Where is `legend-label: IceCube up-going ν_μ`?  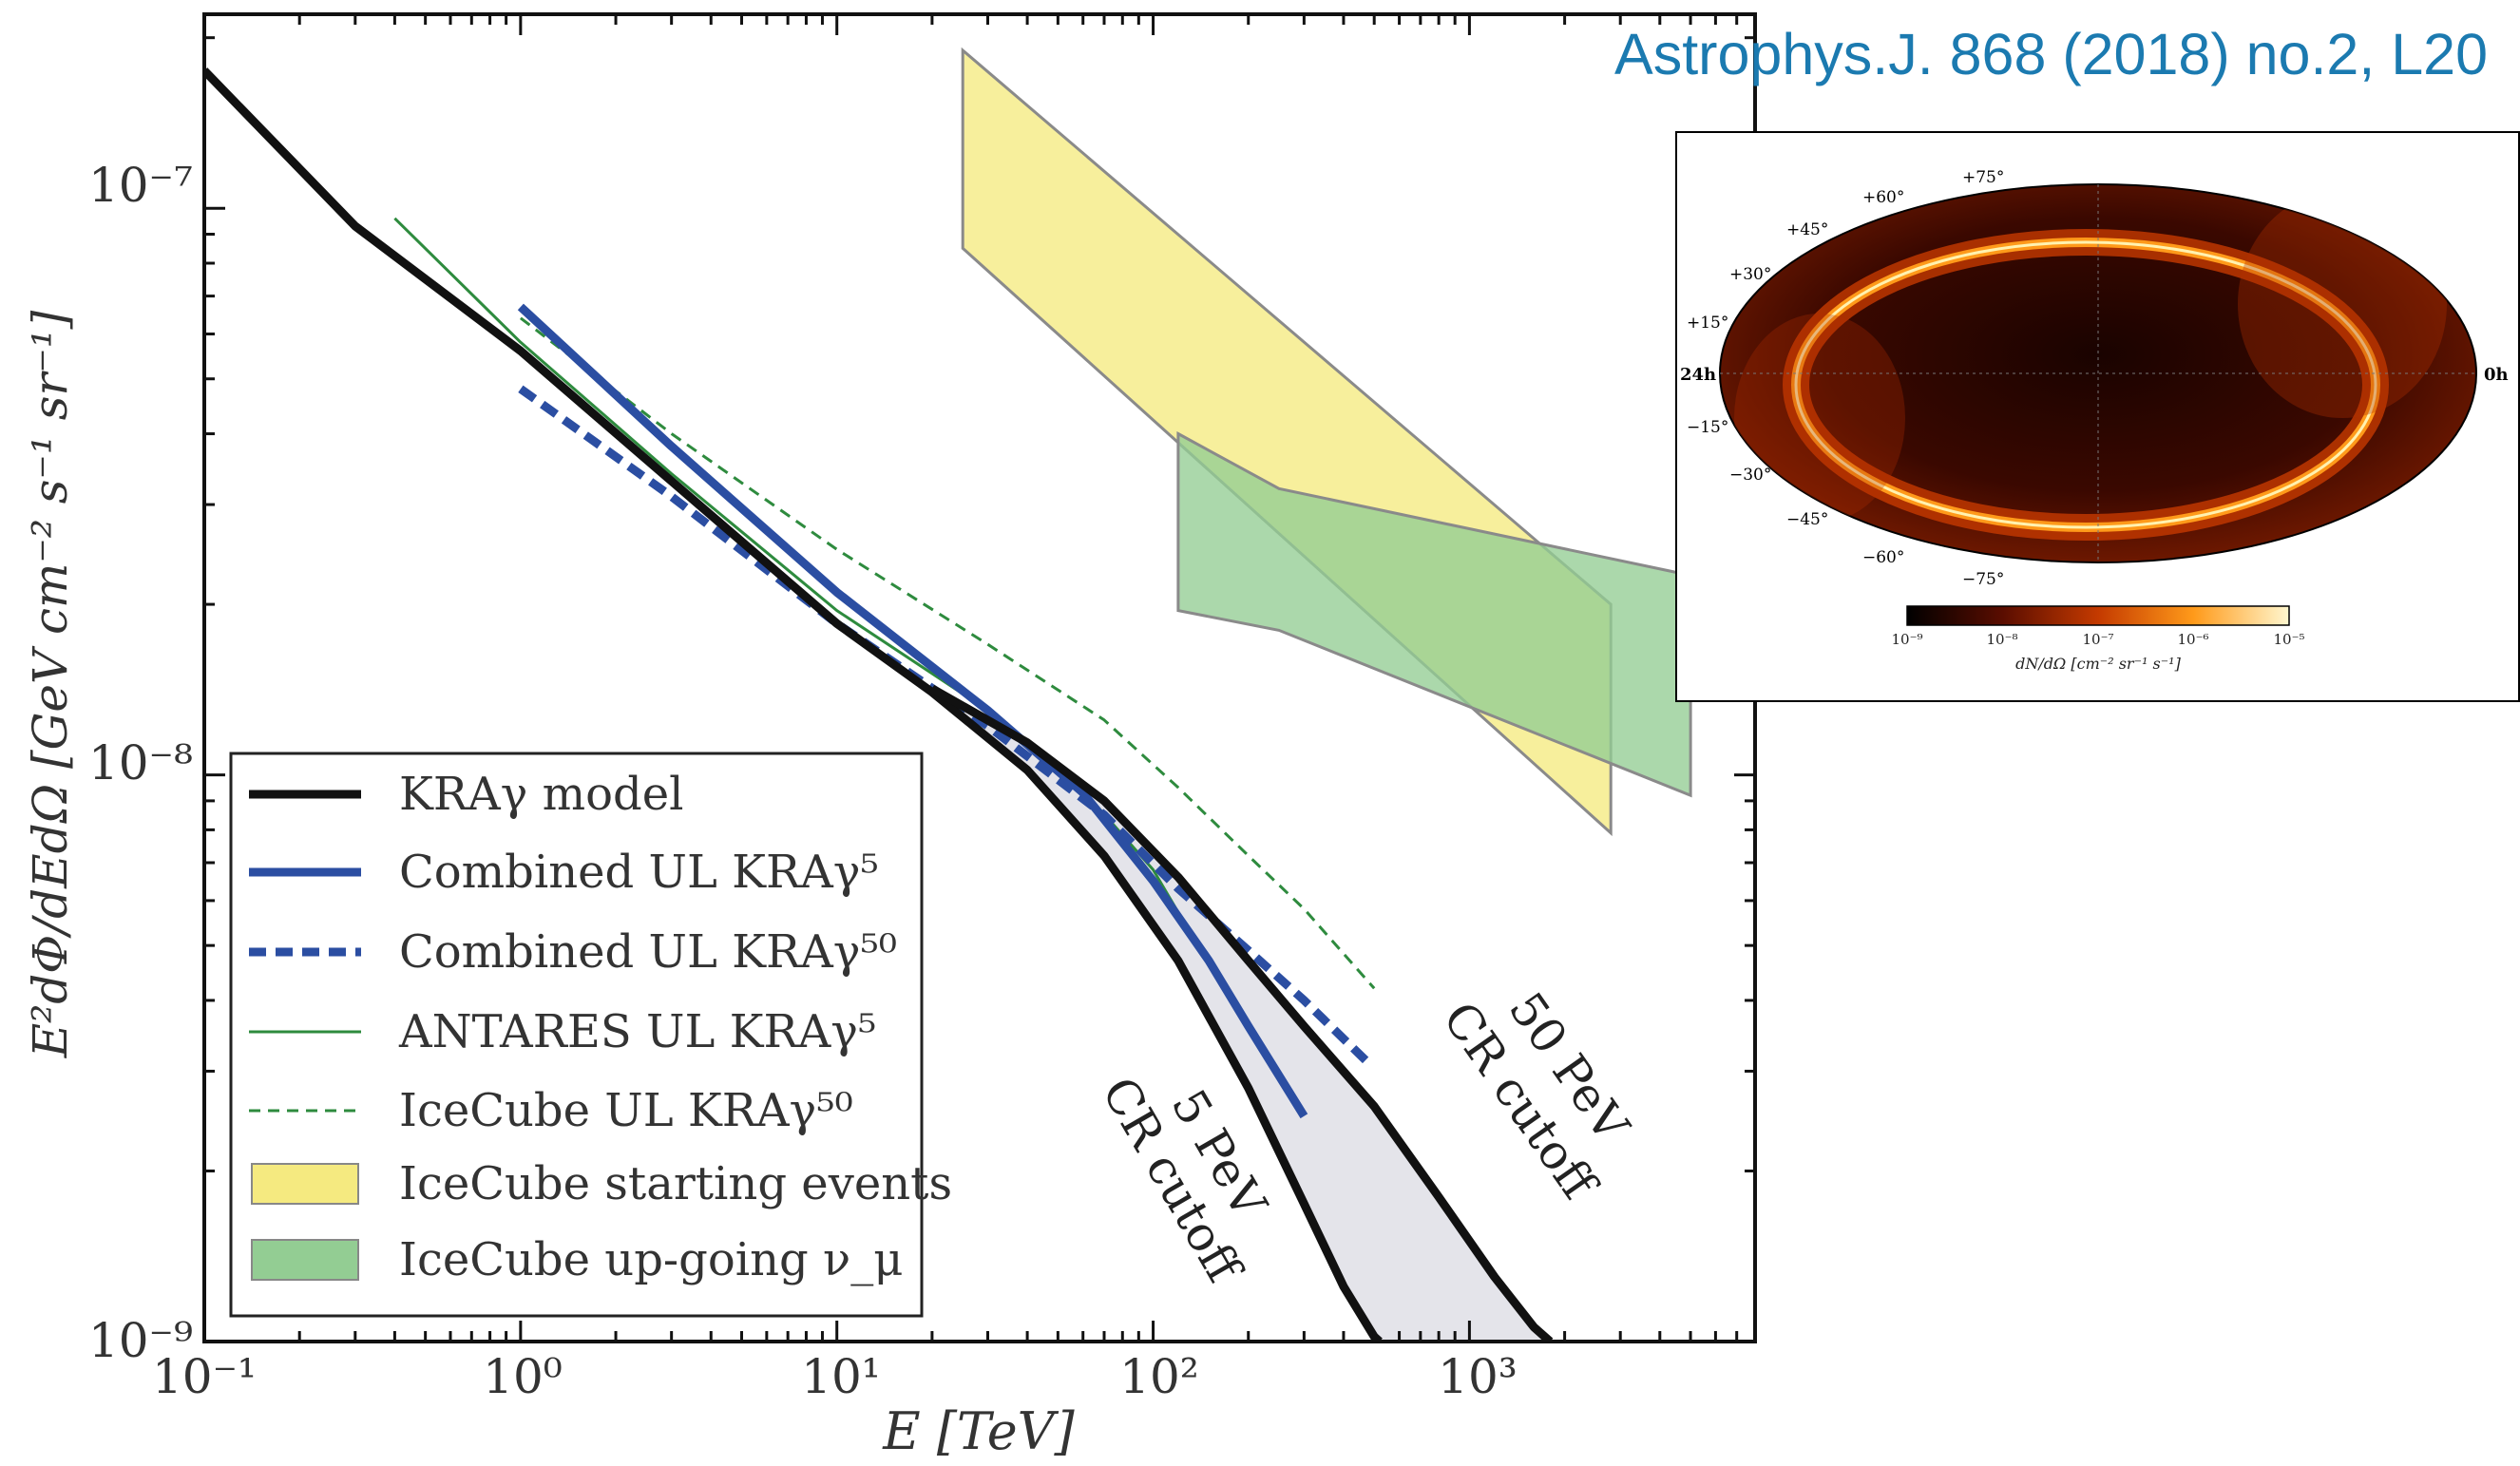
legend-label: IceCube up-going ν_μ is located at coordinates (651, 1259).